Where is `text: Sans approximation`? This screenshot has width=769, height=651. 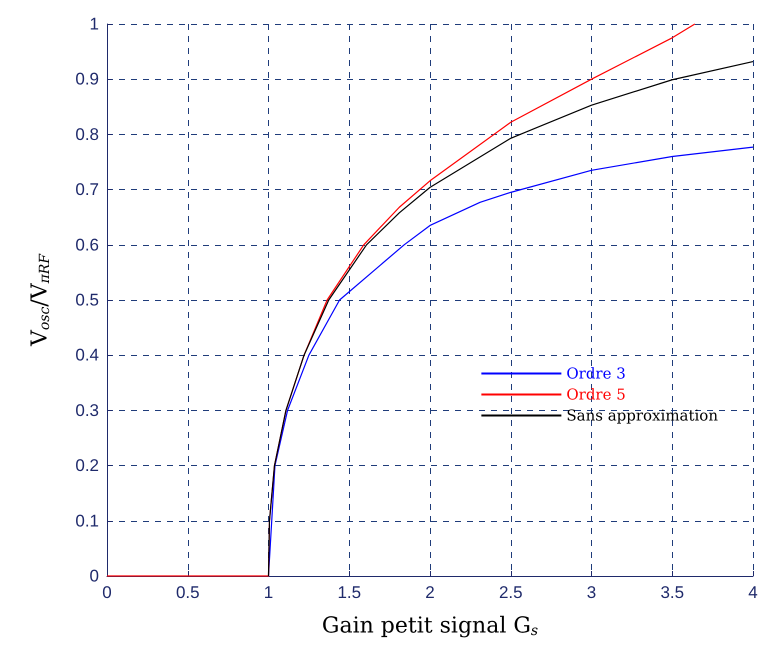 text: Sans approximation is located at coordinates (642, 415).